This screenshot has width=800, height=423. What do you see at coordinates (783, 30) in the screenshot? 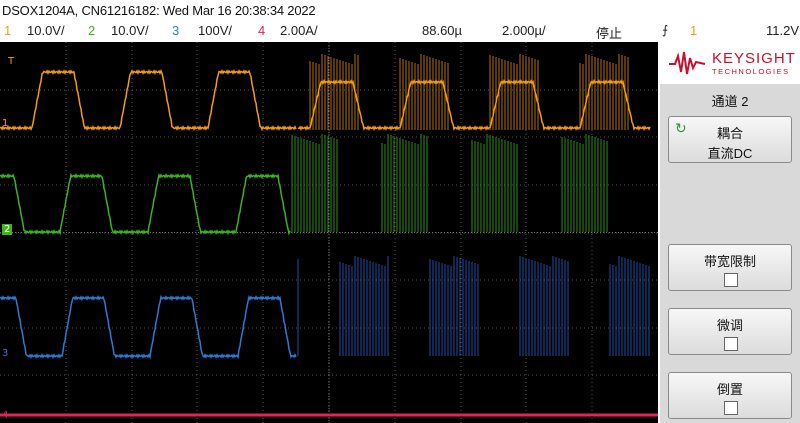
I see `trigger-level: 11.2V` at bounding box center [783, 30].